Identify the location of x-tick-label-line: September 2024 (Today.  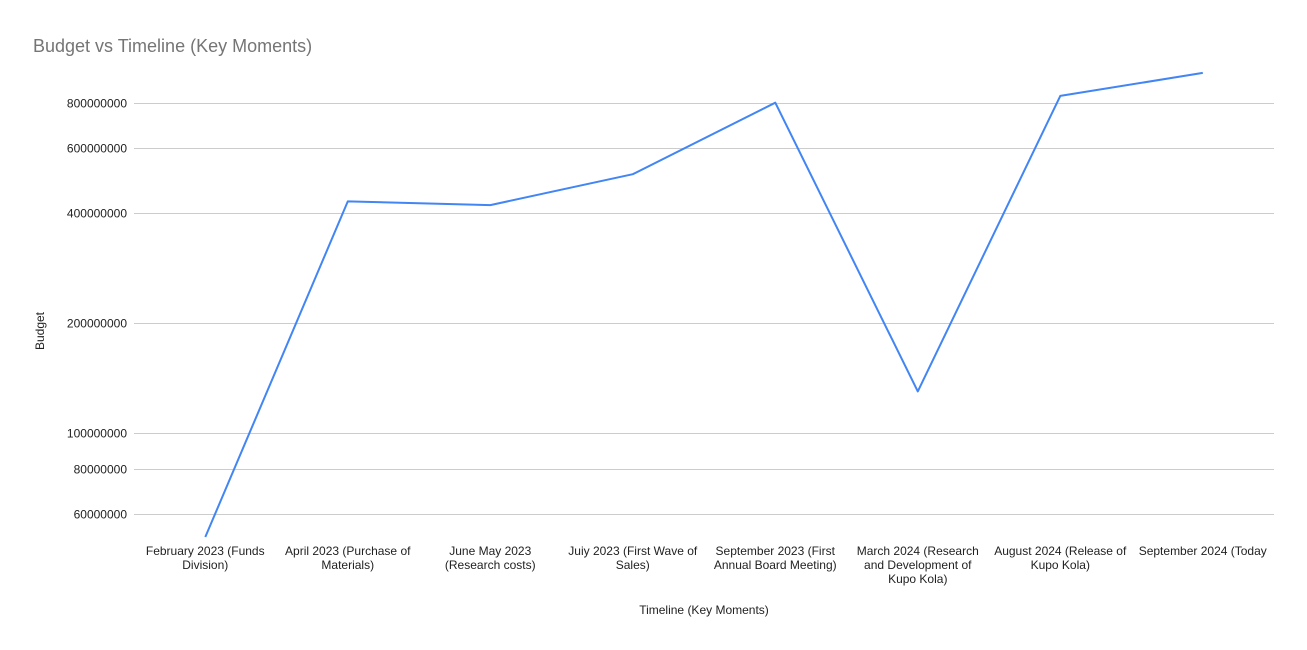
(1203, 551).